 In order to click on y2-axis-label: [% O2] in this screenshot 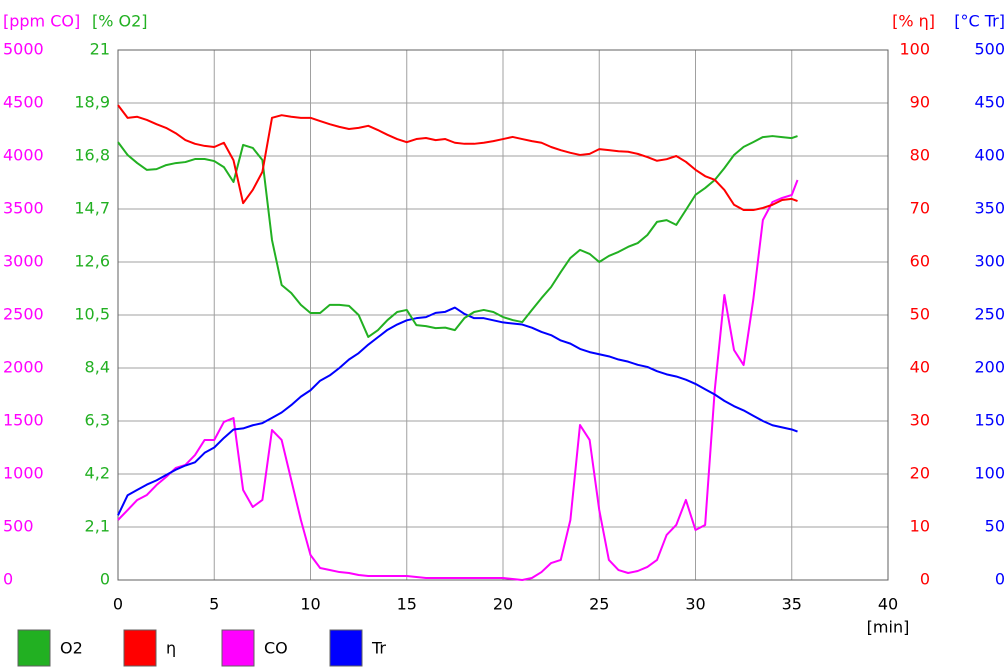, I will do `click(120, 21)`.